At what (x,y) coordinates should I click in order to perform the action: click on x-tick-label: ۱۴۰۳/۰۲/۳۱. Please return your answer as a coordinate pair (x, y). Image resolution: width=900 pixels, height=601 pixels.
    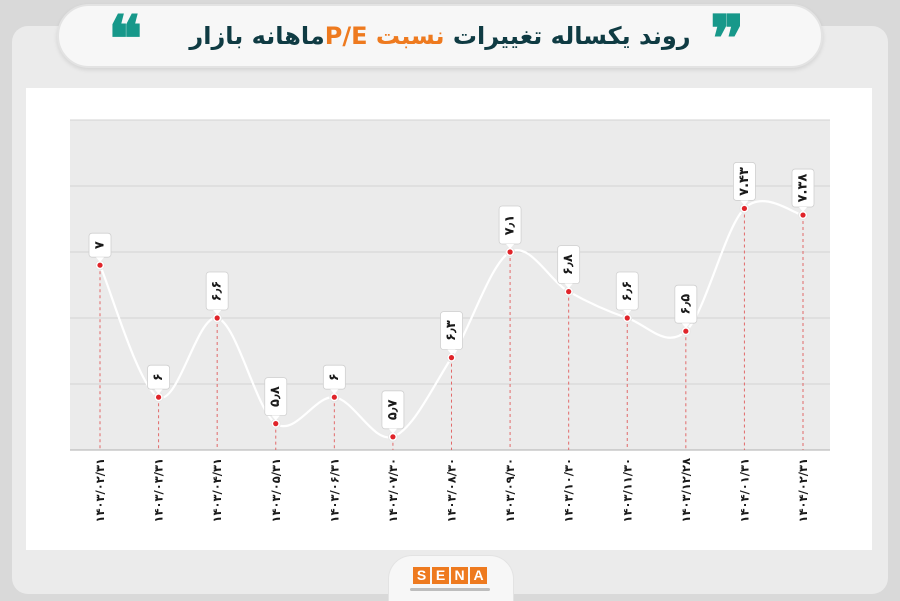
    Looking at the image, I should click on (100, 490).